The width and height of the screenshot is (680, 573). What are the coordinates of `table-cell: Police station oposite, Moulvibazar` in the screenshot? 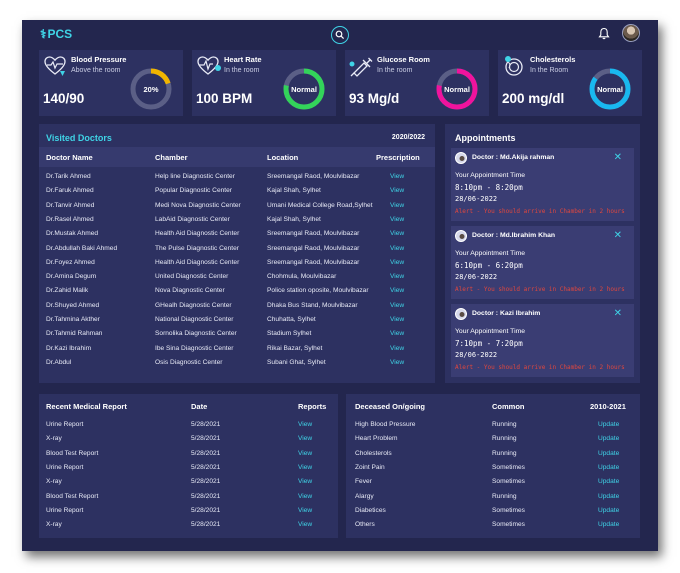 It's located at (318, 291).